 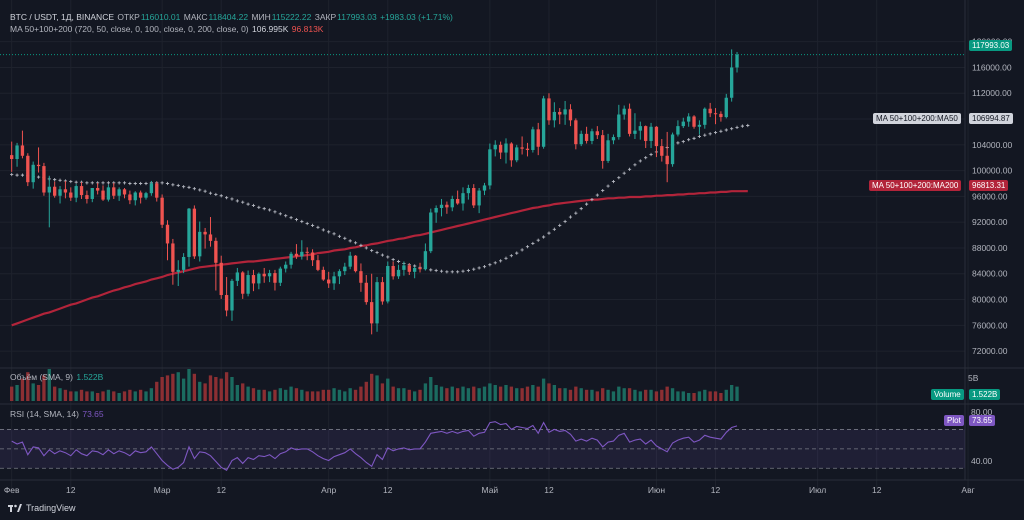 What do you see at coordinates (162, 490) in the screenshot?
I see `time-axis-label: Мар` at bounding box center [162, 490].